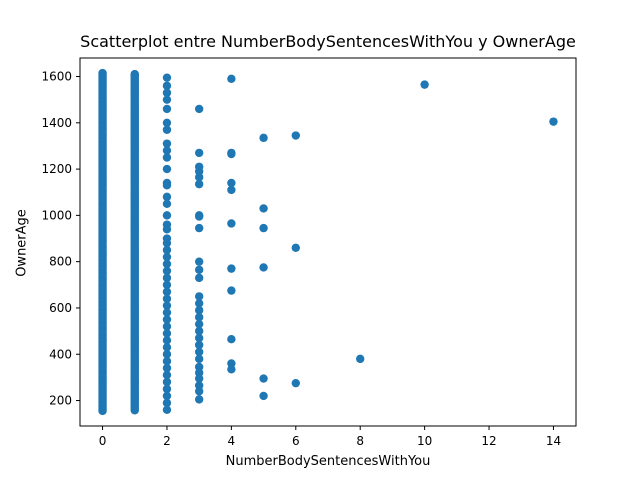  What do you see at coordinates (60, 262) in the screenshot?
I see `y-tick-label: 800` at bounding box center [60, 262].